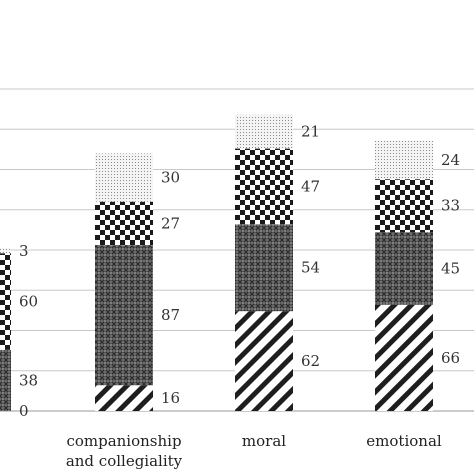 The width and height of the screenshot is (474, 474). I want to click on data-label: 30, so click(170, 178).